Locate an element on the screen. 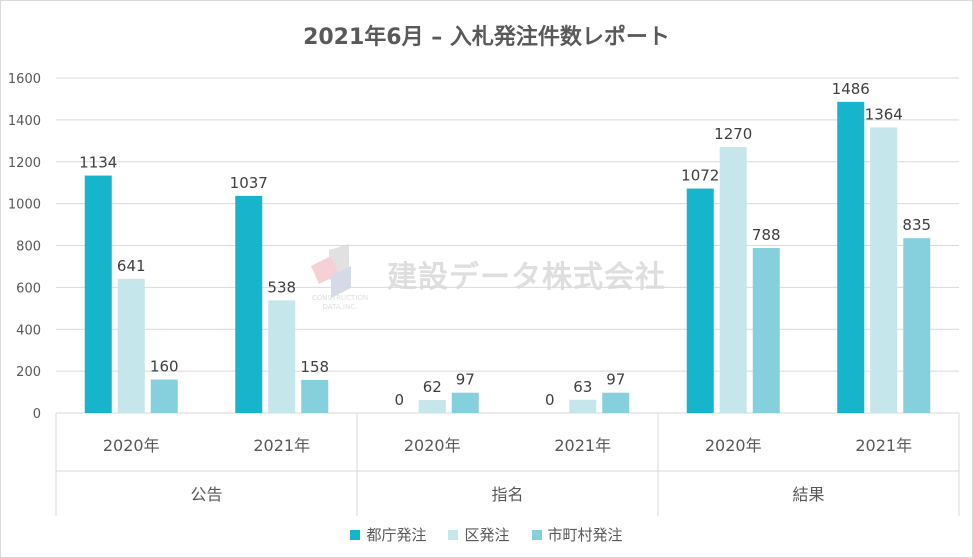 The height and width of the screenshot is (558, 973). watermark: 建設データ株式会社 CONSTRUCTION DATA,INC. is located at coordinates (491, 279).